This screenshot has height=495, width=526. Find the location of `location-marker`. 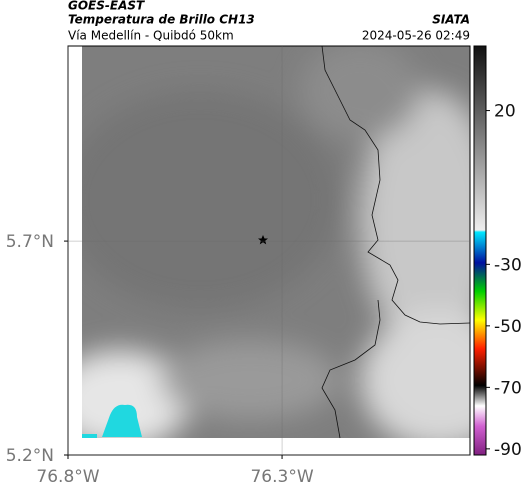

location-marker is located at coordinates (263, 240).